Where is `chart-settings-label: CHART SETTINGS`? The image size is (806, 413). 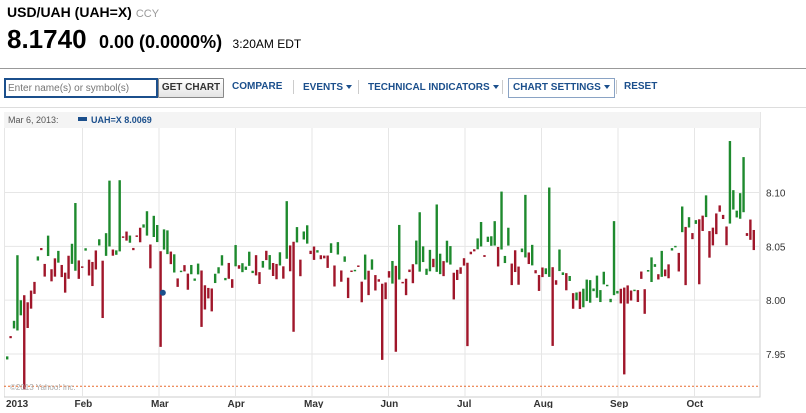
chart-settings-label: CHART SETTINGS is located at coordinates (557, 87).